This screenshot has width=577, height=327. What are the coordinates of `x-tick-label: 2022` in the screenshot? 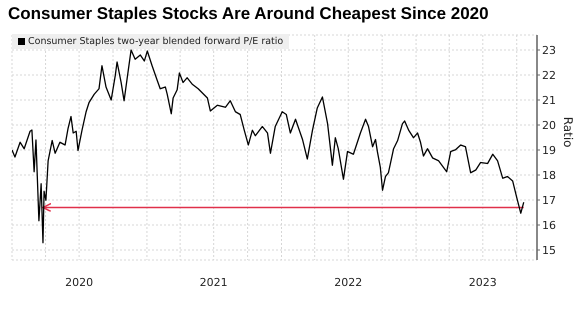 It's located at (348, 282).